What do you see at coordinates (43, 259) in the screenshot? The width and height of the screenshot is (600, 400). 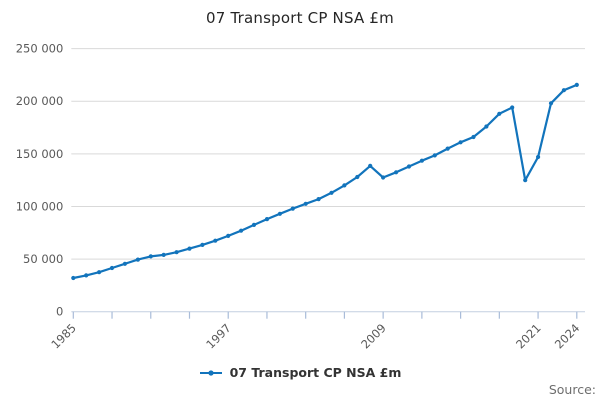 I see `y-axis-tick-label: 50 000` at bounding box center [43, 259].